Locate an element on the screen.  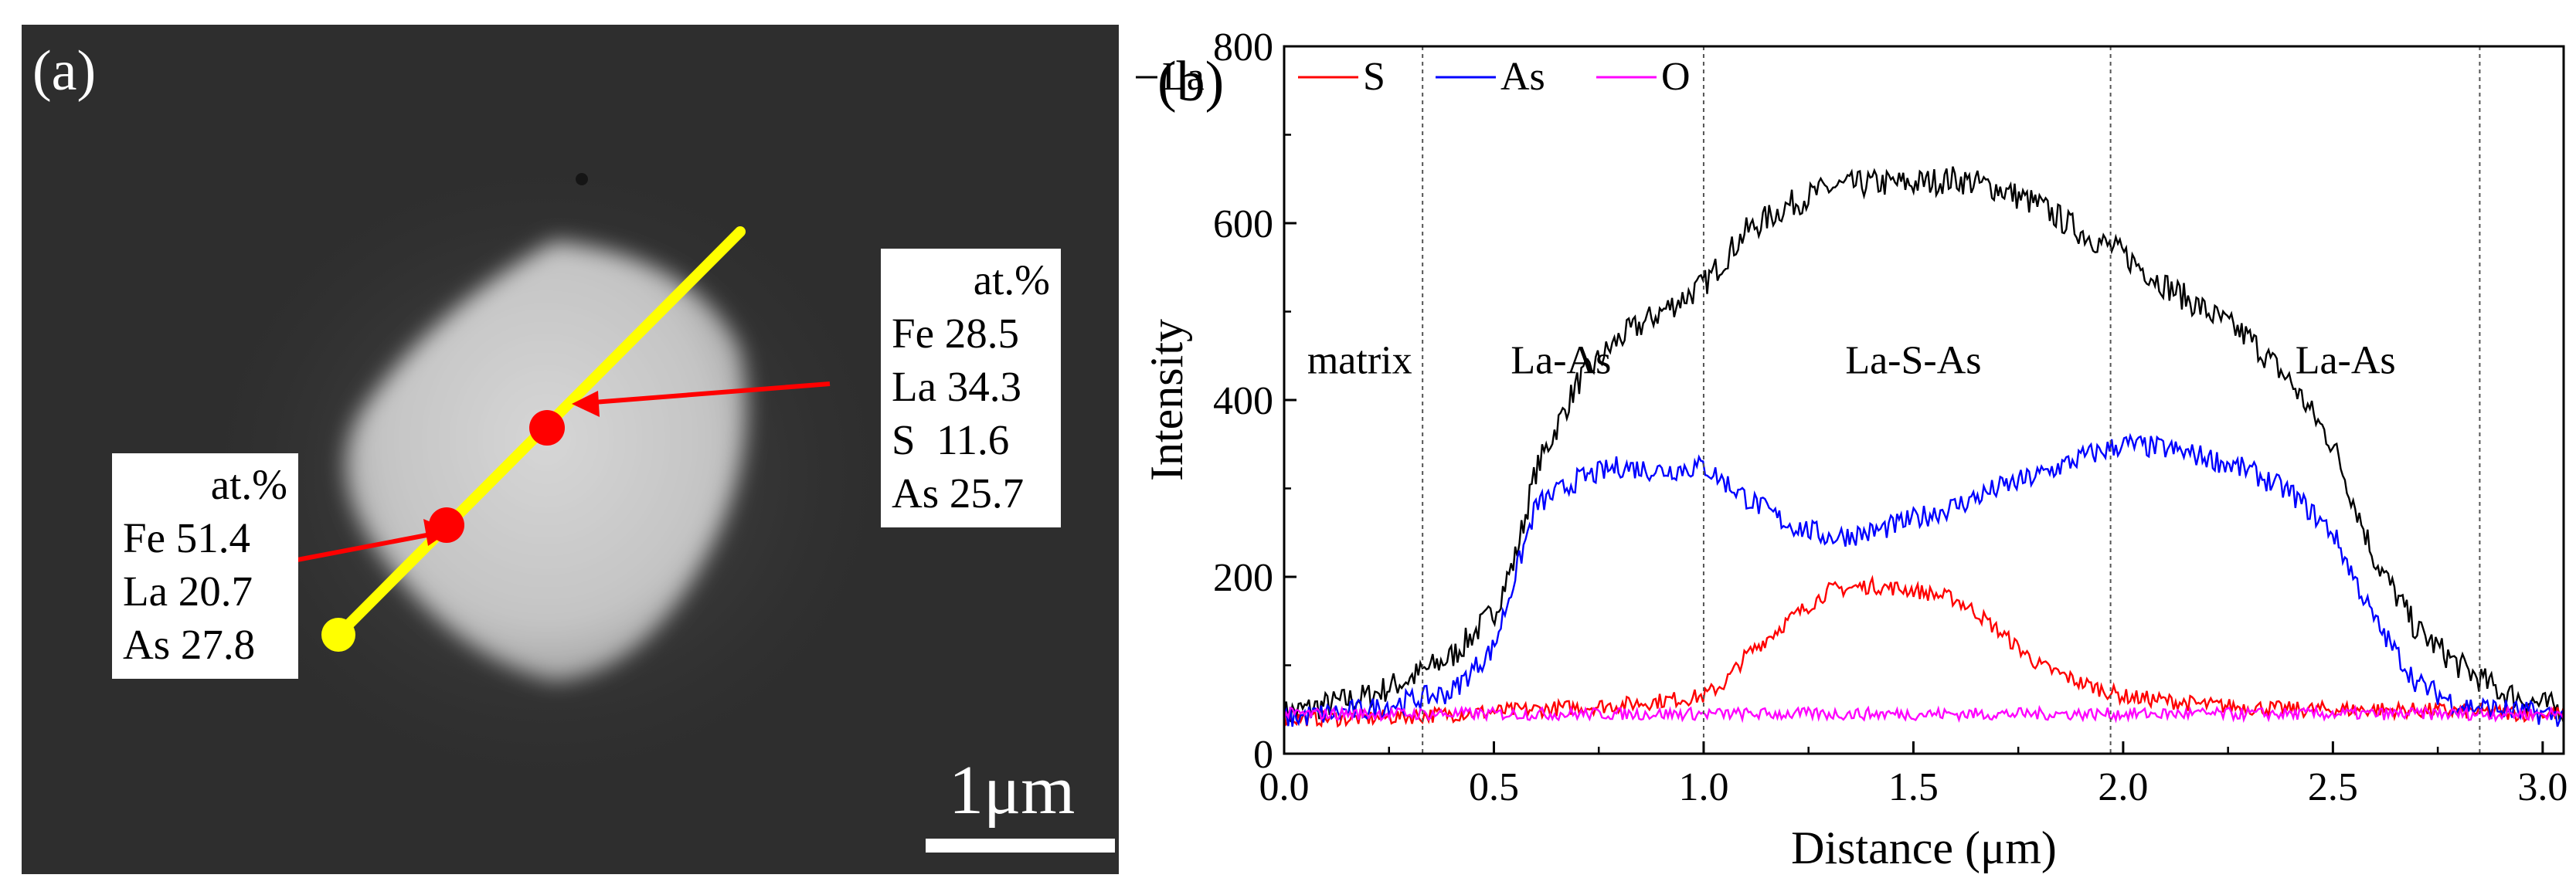
composition-row: S 11.6 is located at coordinates (951, 439).